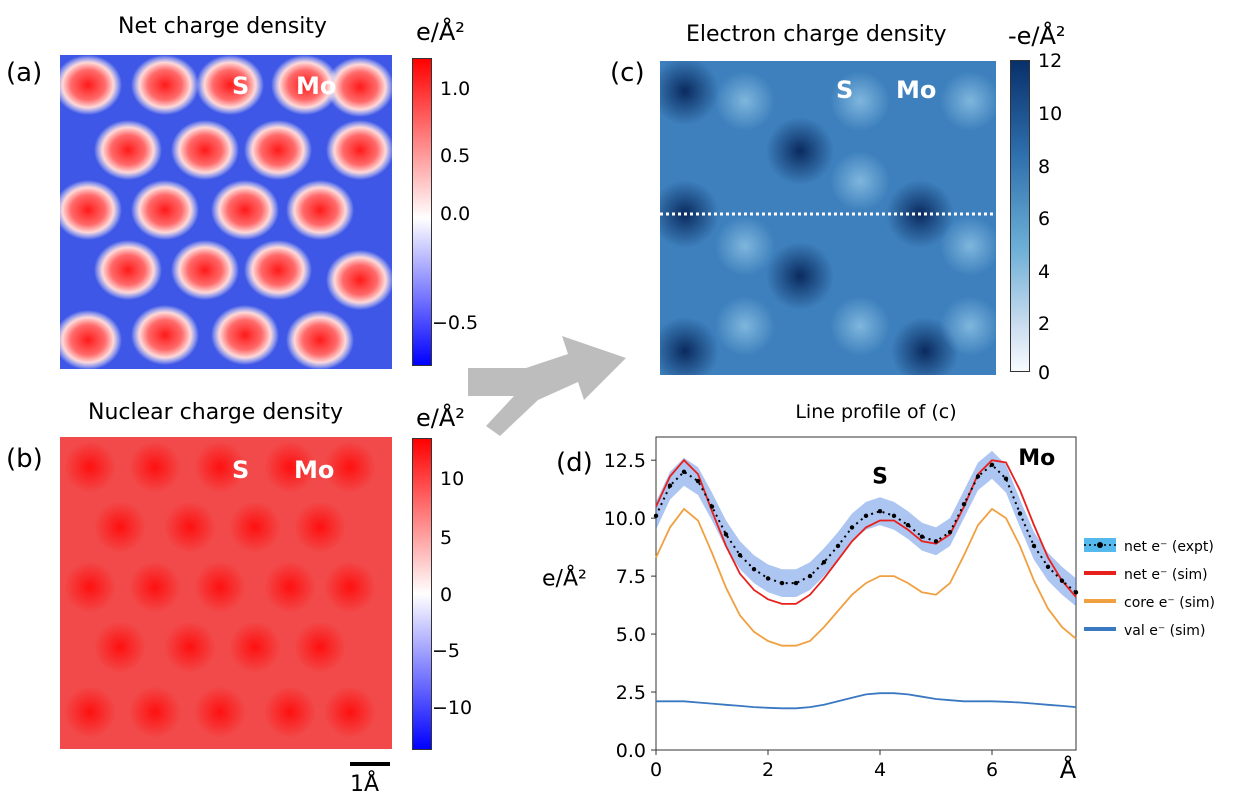 The image size is (1252, 808). Describe the element at coordinates (631, 577) in the screenshot. I see `y-tick-label: 7.5` at that location.